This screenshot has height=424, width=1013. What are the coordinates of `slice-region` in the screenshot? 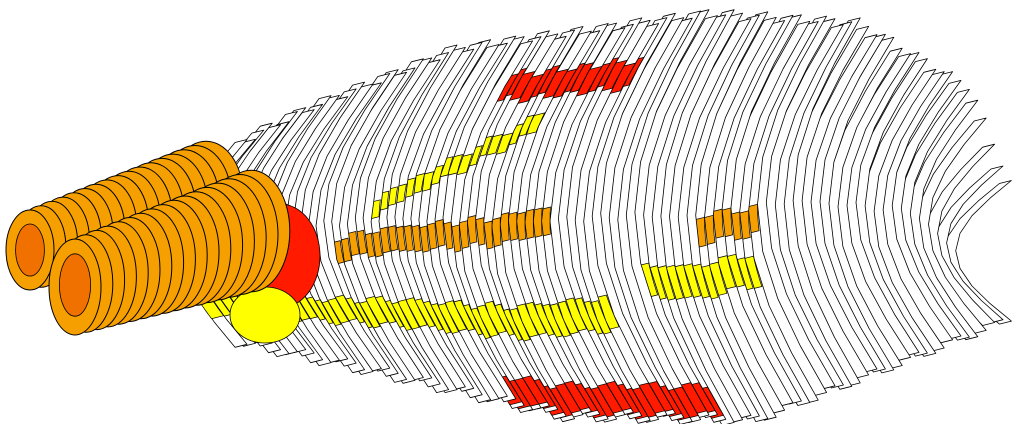 It's located at (212, 309).